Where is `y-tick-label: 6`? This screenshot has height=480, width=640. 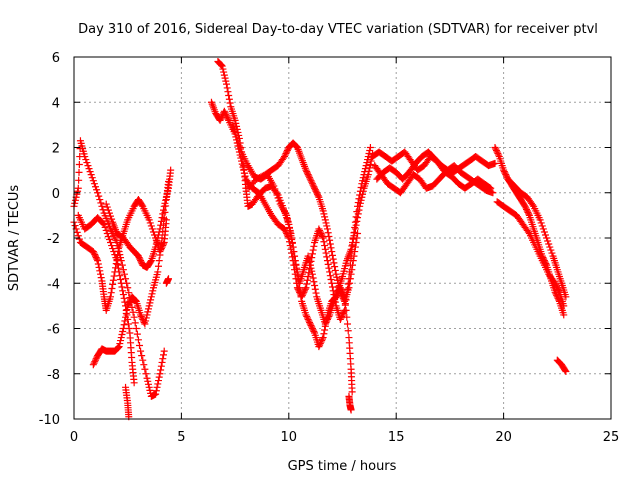 y-tick-label: 6 is located at coordinates (56, 58).